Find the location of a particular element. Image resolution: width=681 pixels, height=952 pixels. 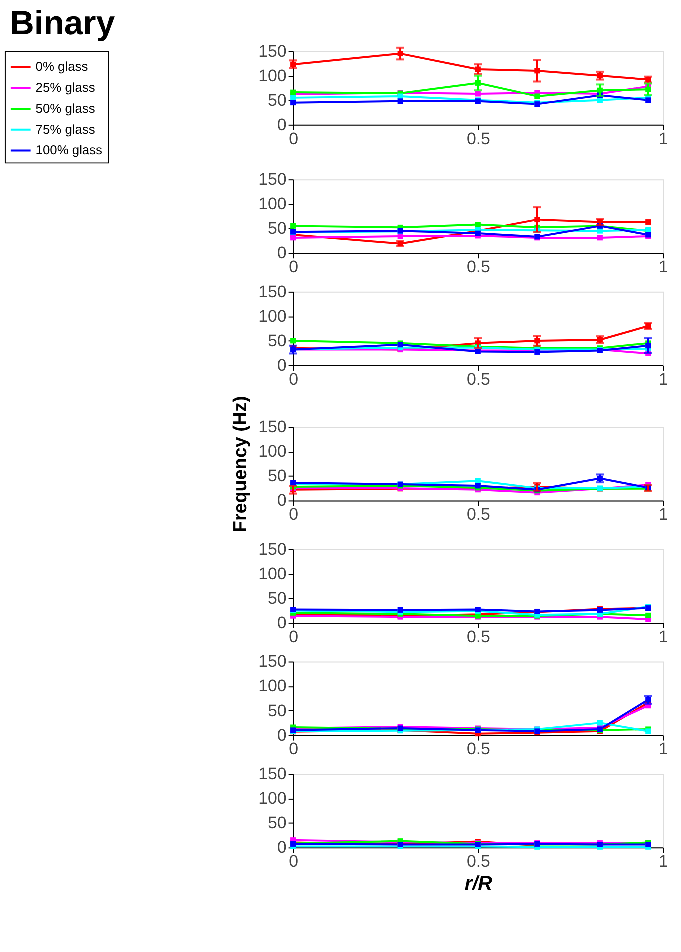

legend-label: 50% glass is located at coordinates (66, 108).